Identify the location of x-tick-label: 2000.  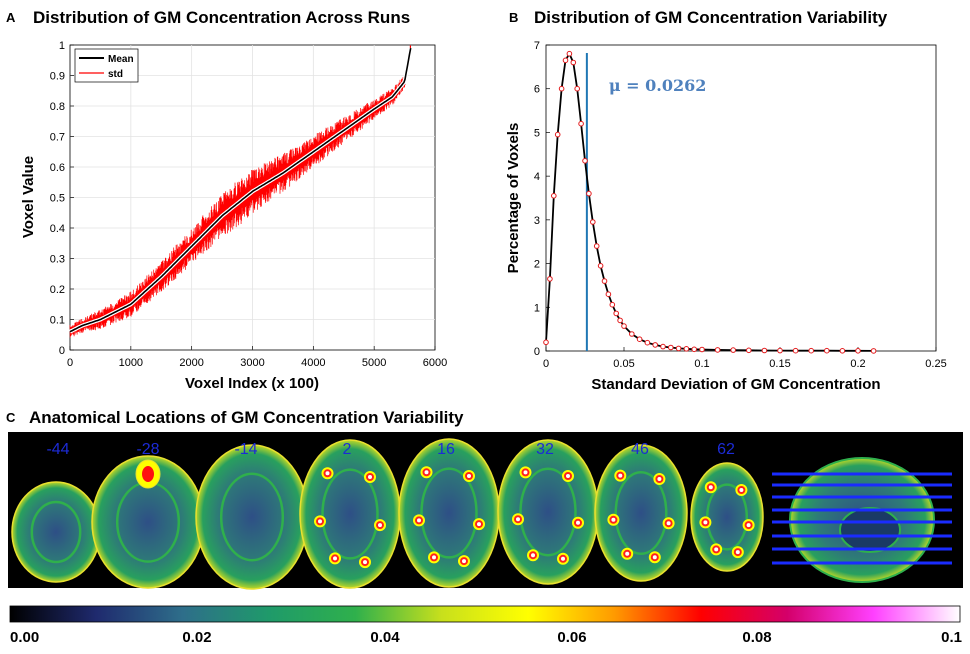
(191, 363).